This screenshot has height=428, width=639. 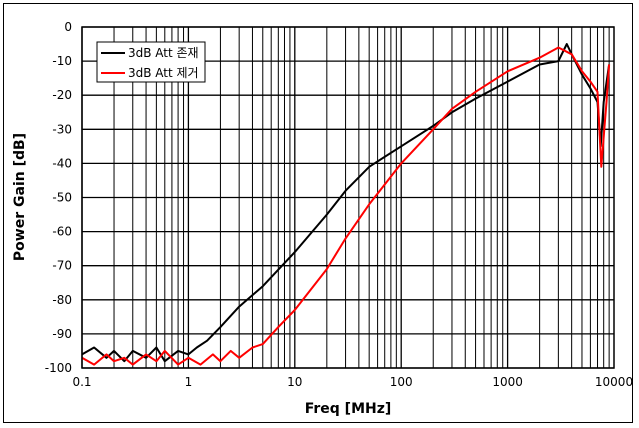 What do you see at coordinates (81, 382) in the screenshot?
I see `x-tick-label: 0.1` at bounding box center [81, 382].